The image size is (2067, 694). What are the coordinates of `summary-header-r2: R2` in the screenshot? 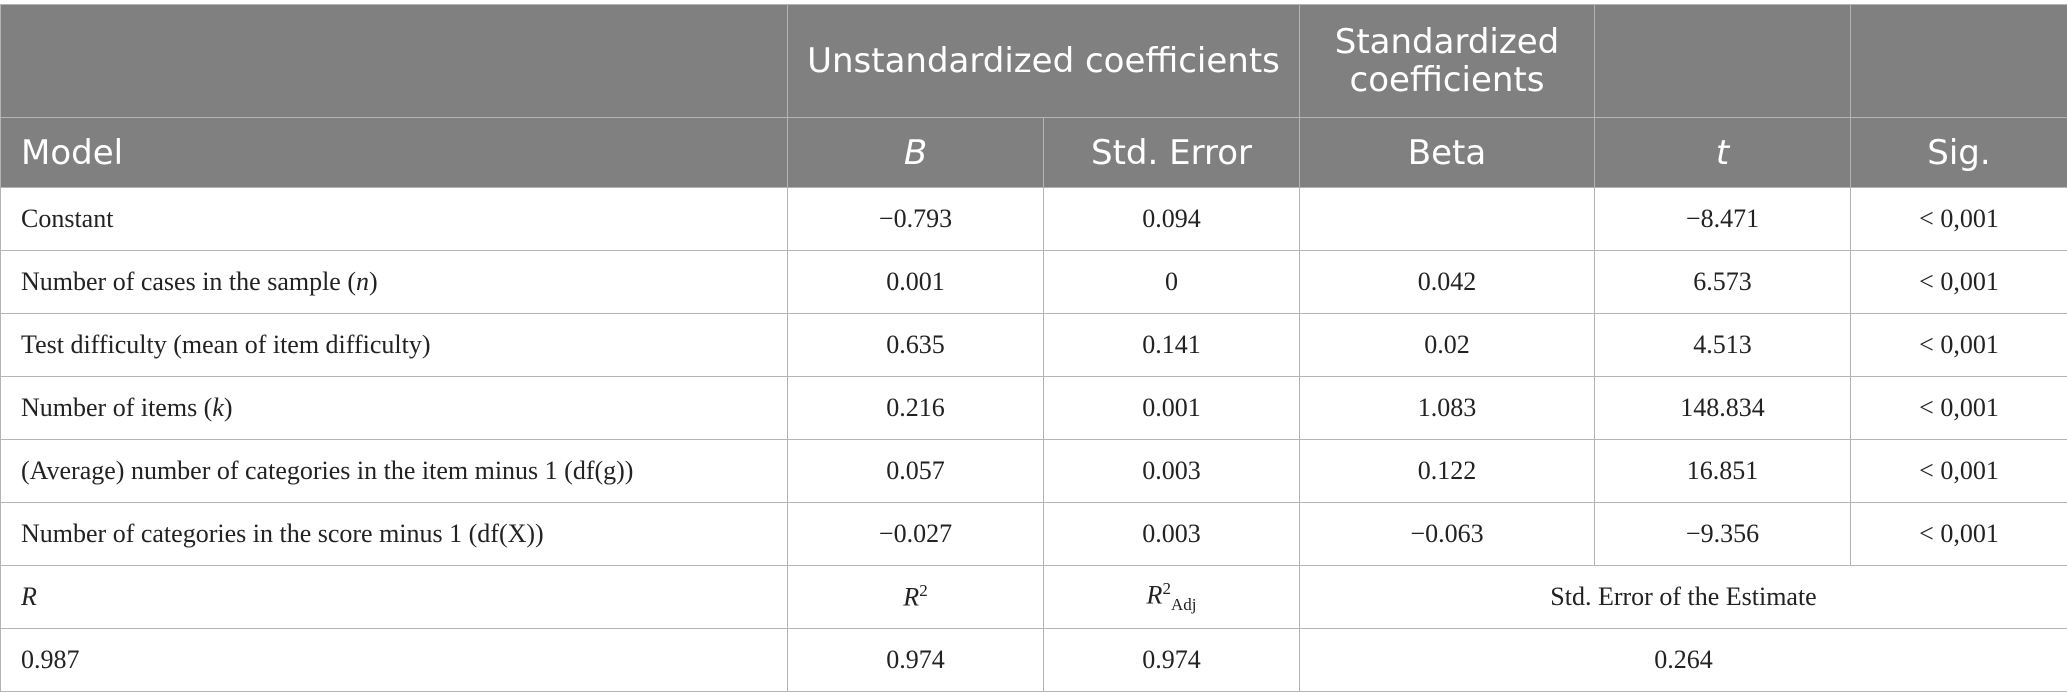 It's located at (915, 597).